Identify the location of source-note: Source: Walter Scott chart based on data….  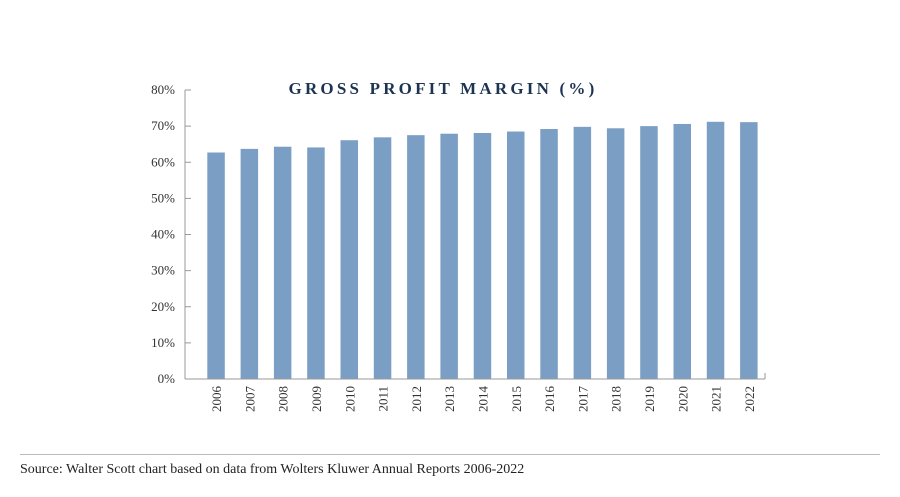
(272, 469).